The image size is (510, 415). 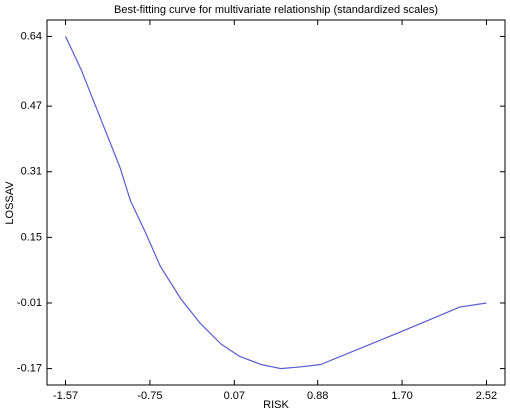 What do you see at coordinates (31, 36) in the screenshot?
I see `y-tick-label: 0.64` at bounding box center [31, 36].